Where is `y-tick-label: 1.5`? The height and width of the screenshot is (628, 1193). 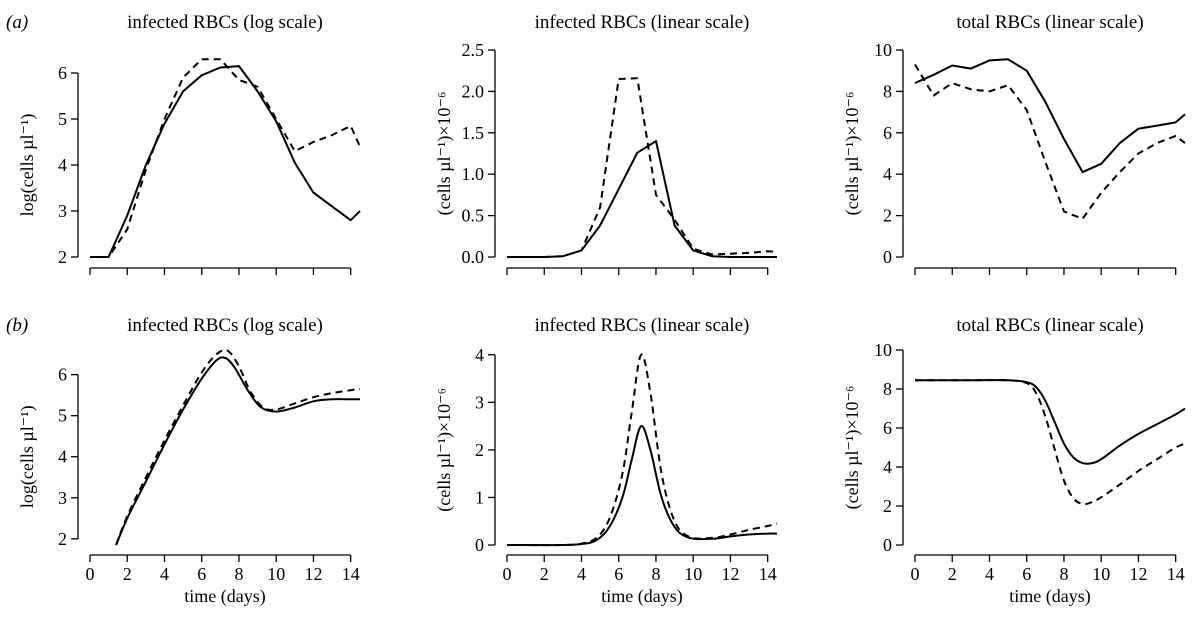
y-tick-label: 1.5 is located at coordinates (473, 133).